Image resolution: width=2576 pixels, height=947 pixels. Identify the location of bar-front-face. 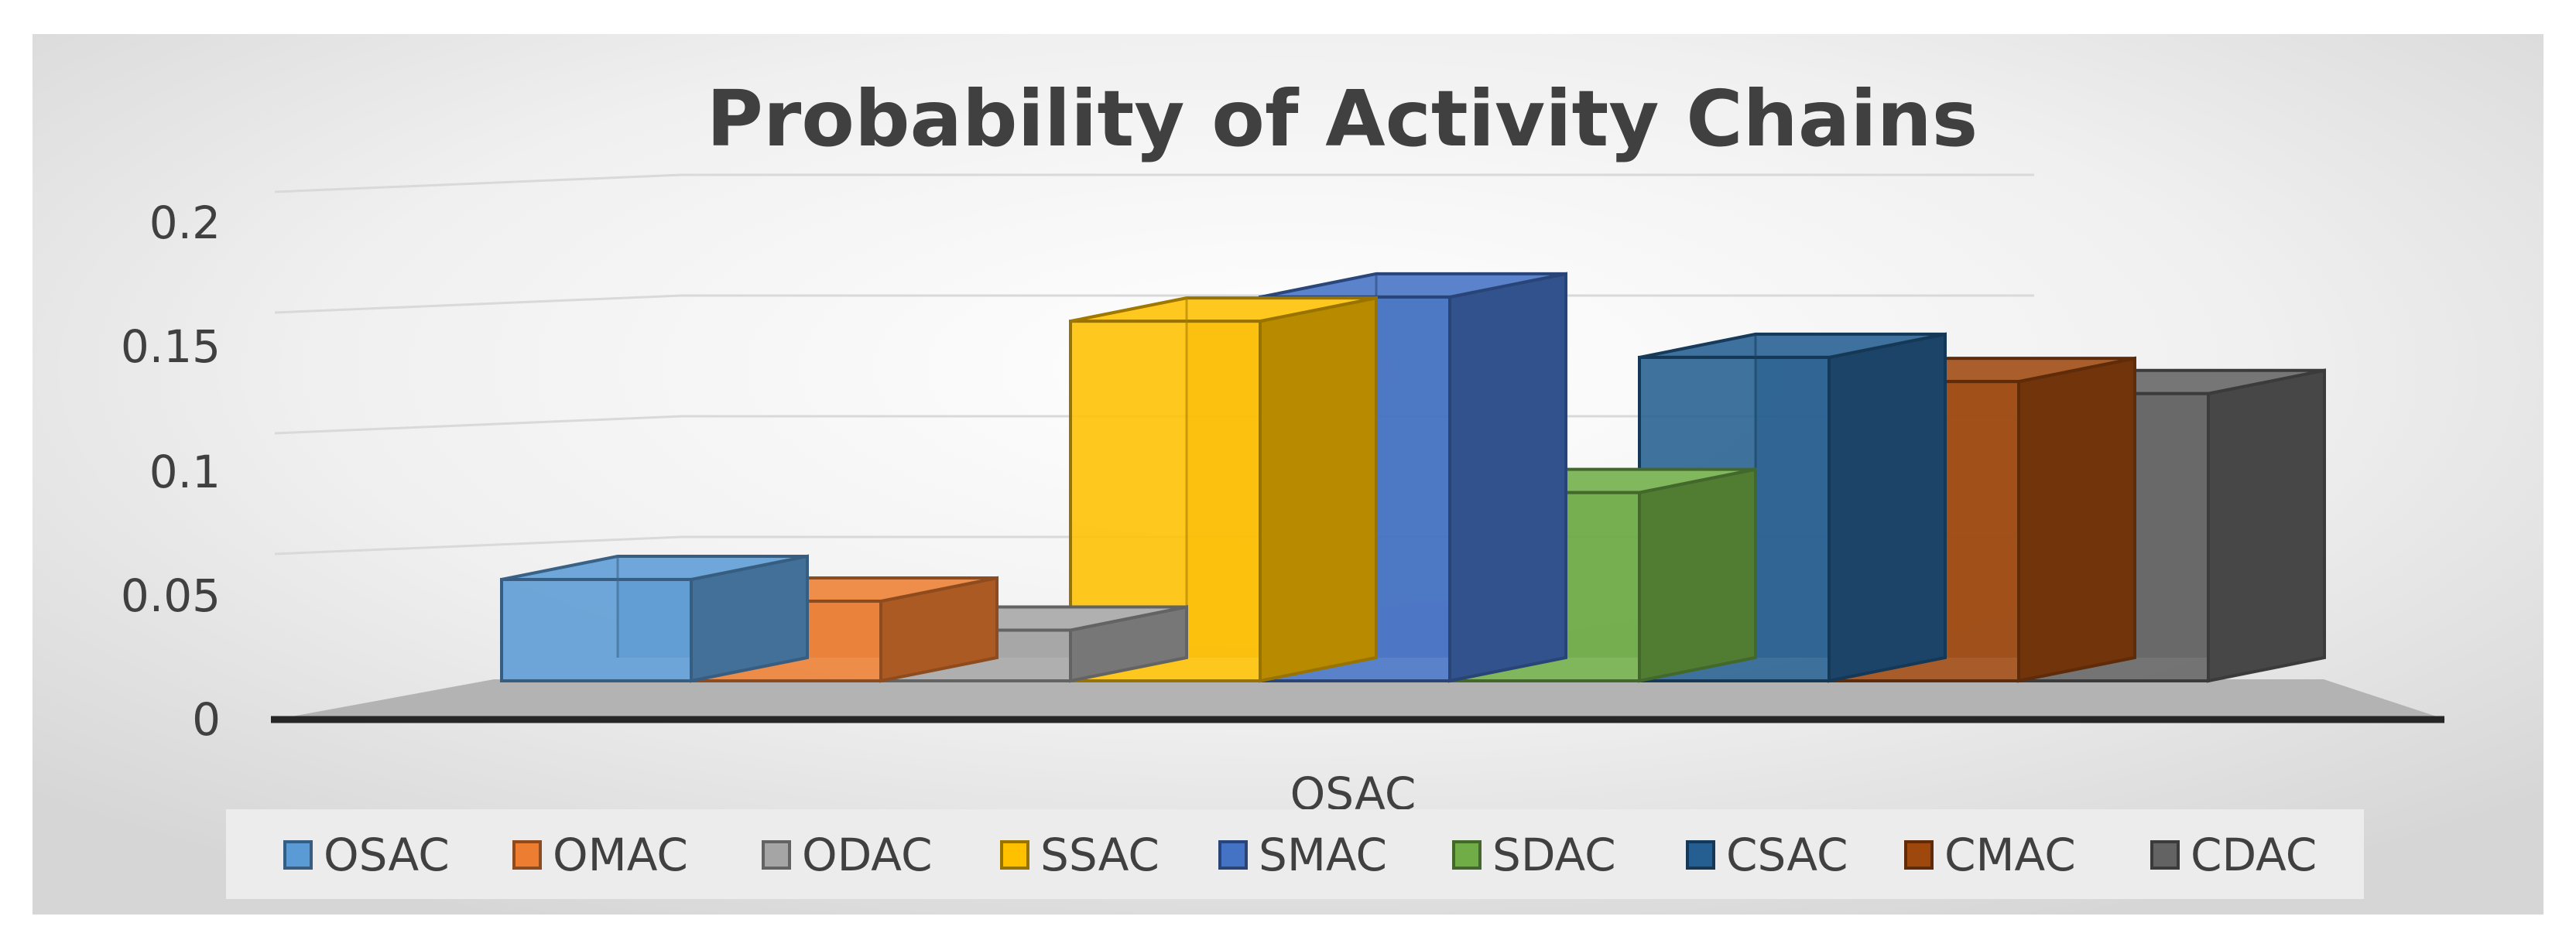
(596, 630).